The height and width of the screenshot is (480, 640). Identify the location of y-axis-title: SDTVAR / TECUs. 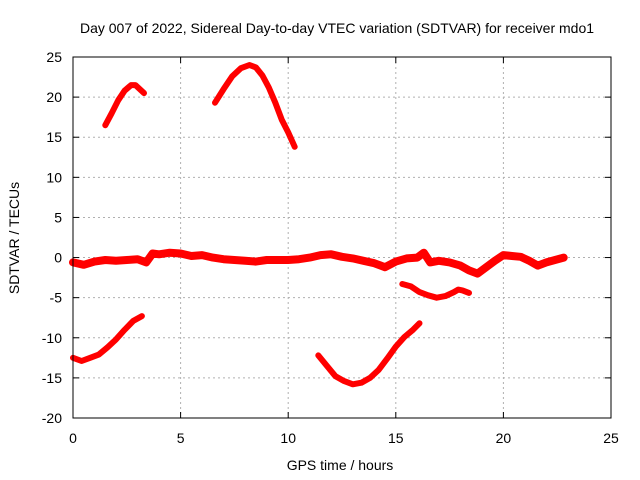
(14, 238).